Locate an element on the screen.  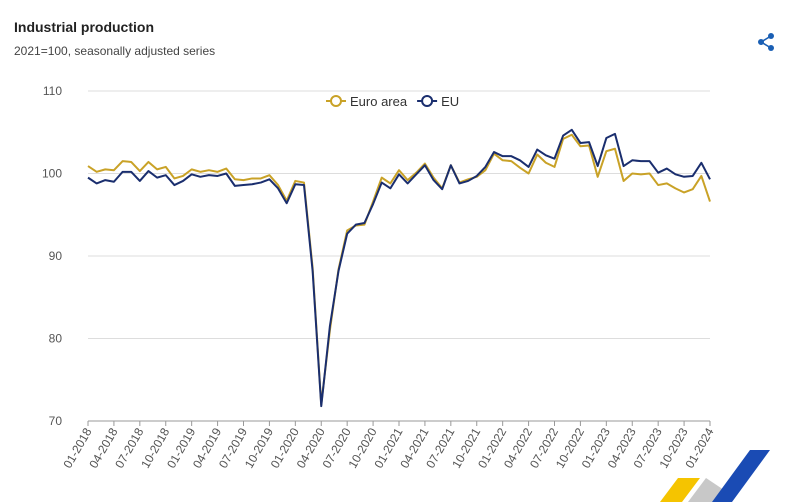
logo is located at coordinates (715, 476).